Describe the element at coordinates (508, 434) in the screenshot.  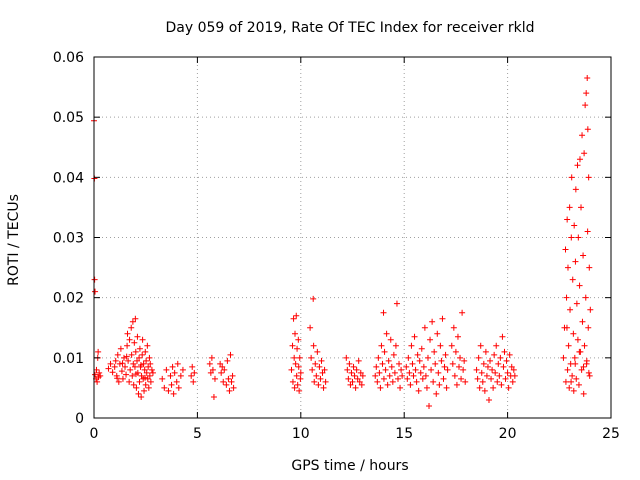
I see `x-tick-label: 20` at that location.